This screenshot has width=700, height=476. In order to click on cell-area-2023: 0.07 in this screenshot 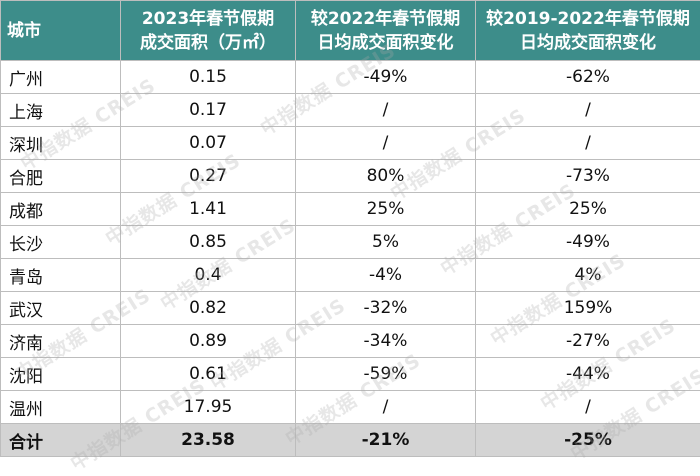, I will do `click(208, 143)`.